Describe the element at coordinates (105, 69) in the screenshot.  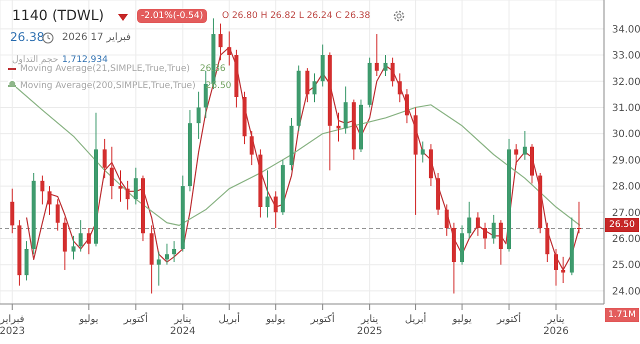
I see `legend-label: Moving Average(21,SIMPLE,True,True)` at that location.